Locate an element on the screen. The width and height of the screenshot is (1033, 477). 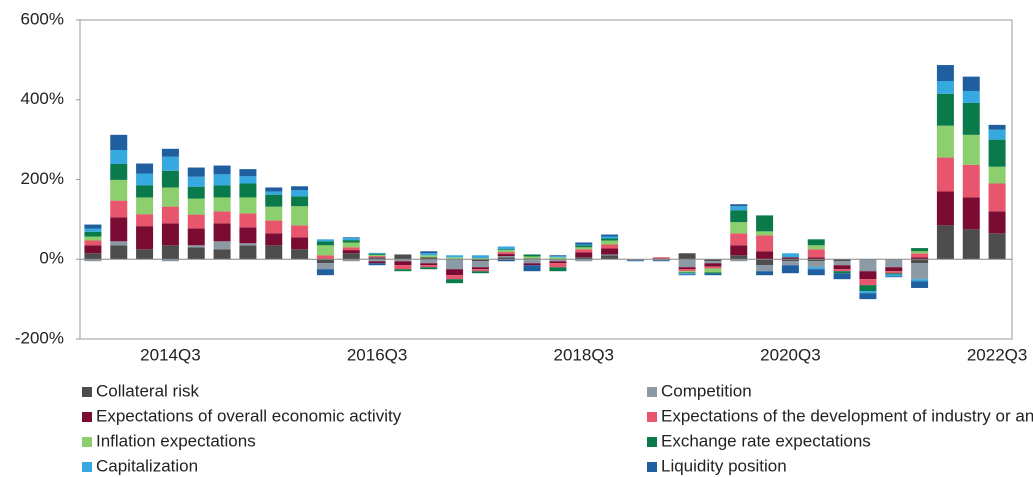
legend-label: Liquidity position is located at coordinates (724, 465).